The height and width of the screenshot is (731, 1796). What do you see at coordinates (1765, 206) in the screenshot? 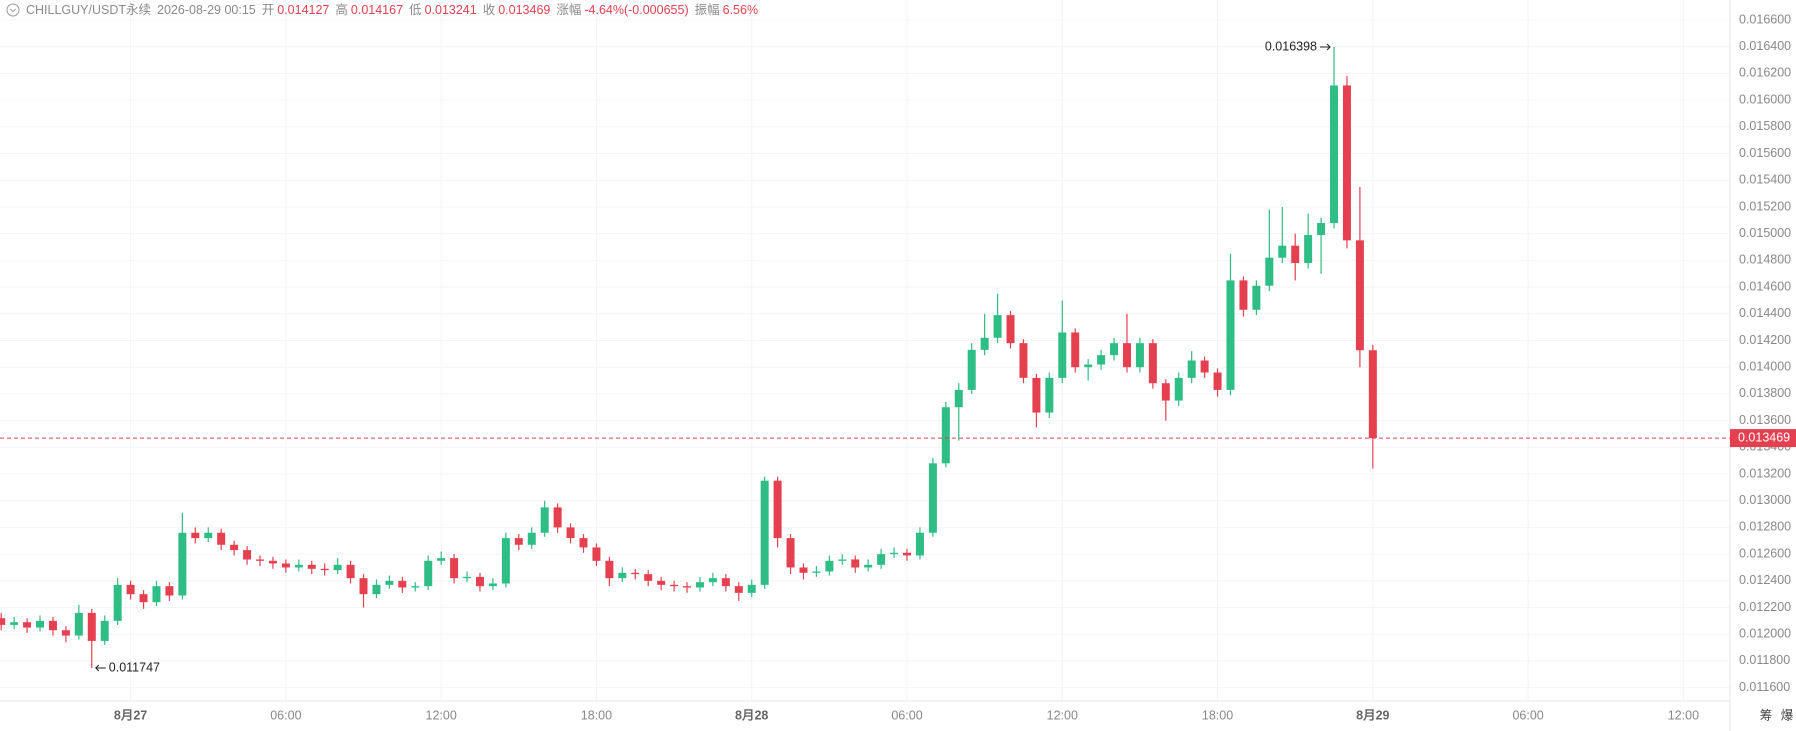
I see `y-tick-label: 0.015200` at bounding box center [1765, 206].